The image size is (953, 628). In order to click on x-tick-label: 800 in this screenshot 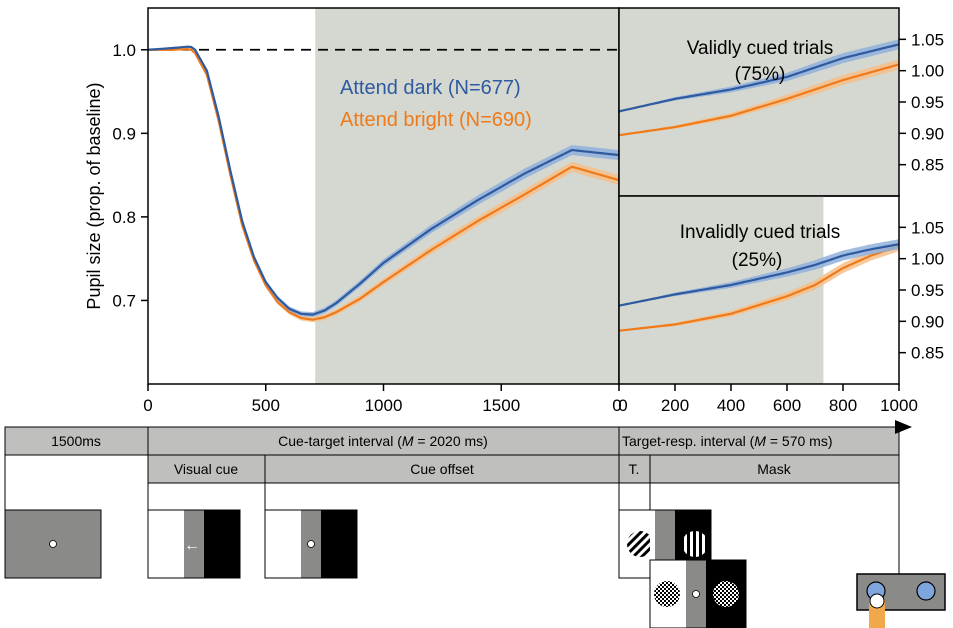, I will do `click(843, 405)`.